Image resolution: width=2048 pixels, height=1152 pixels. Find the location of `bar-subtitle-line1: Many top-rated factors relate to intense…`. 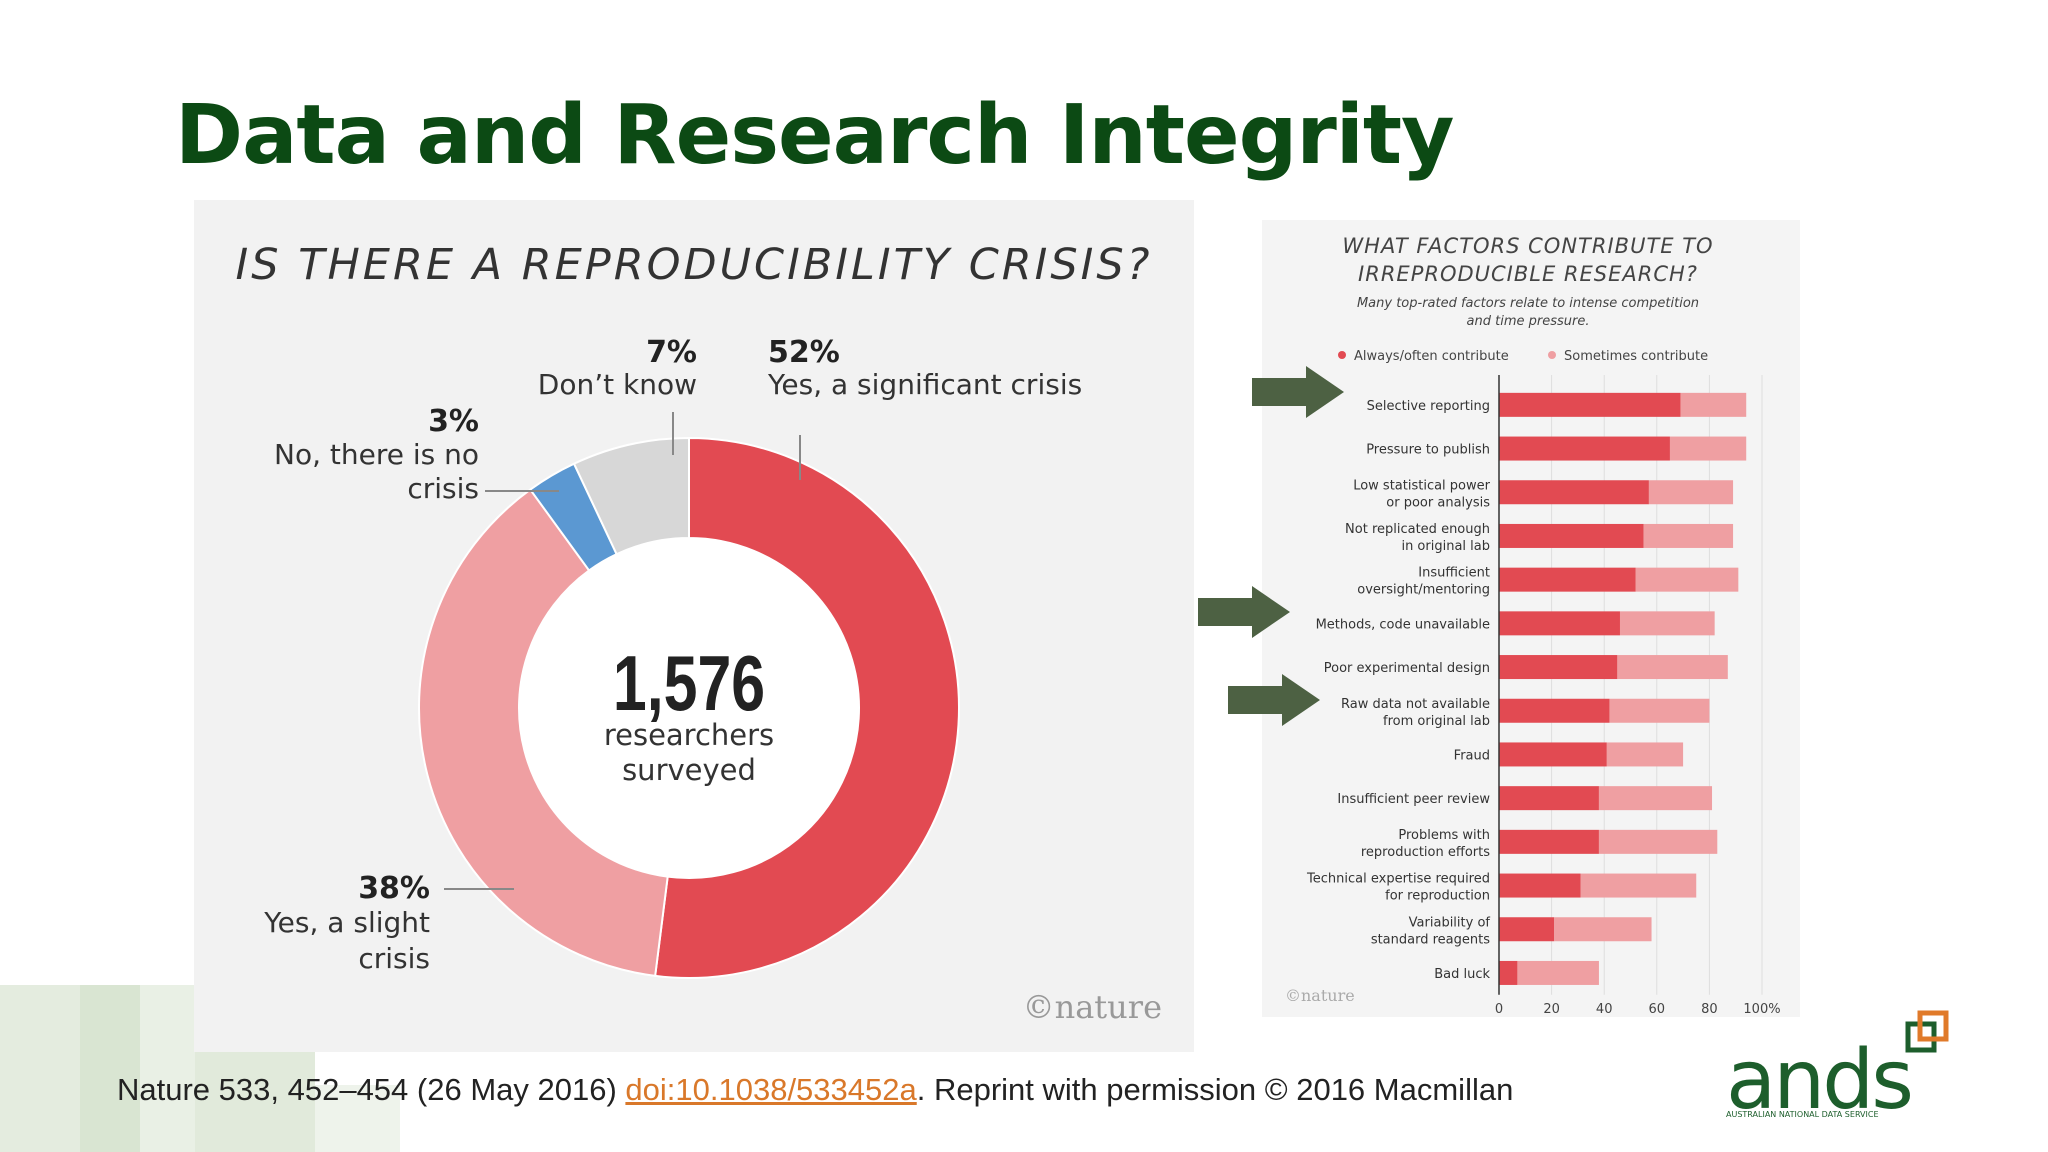

bar-subtitle-line1: Many top-rated factors relate to intense… is located at coordinates (1528, 303).